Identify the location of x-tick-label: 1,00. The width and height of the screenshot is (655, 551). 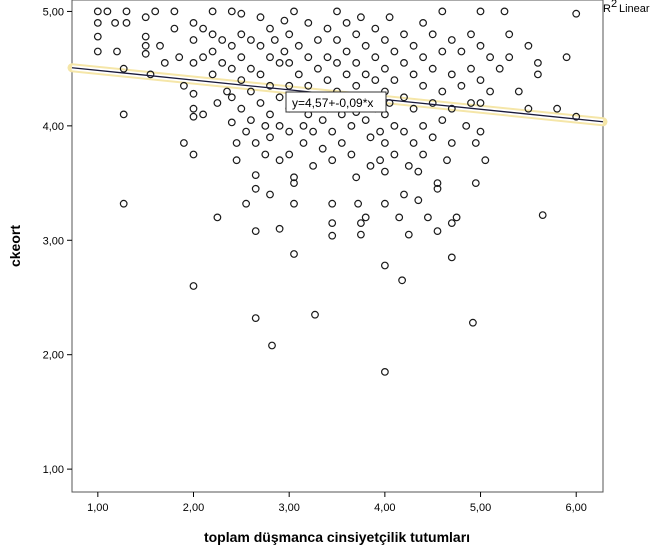
(97, 508).